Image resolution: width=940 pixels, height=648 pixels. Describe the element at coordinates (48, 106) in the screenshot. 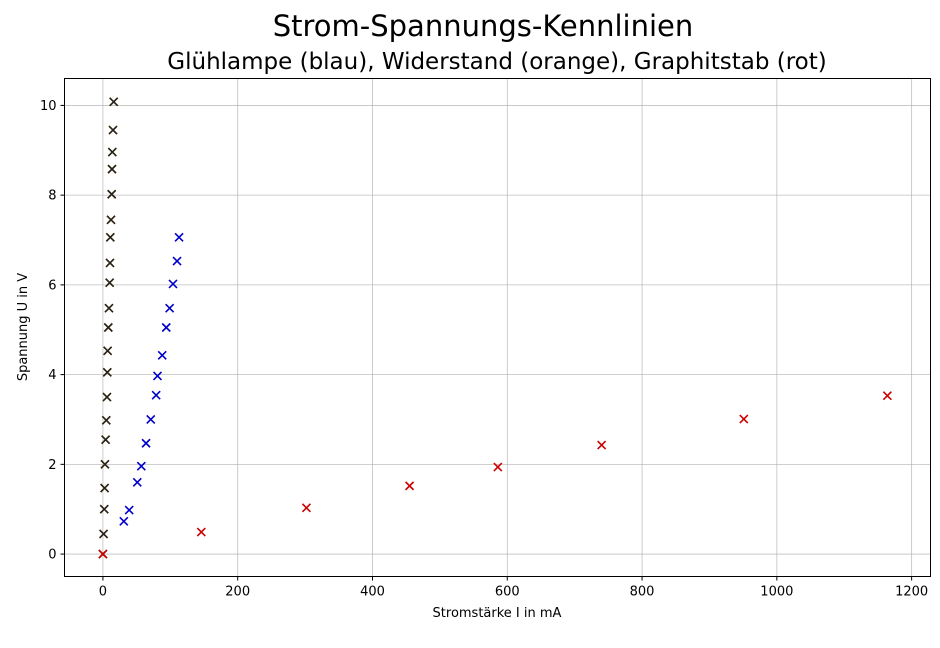

I see `y-tick-label: 10` at that location.